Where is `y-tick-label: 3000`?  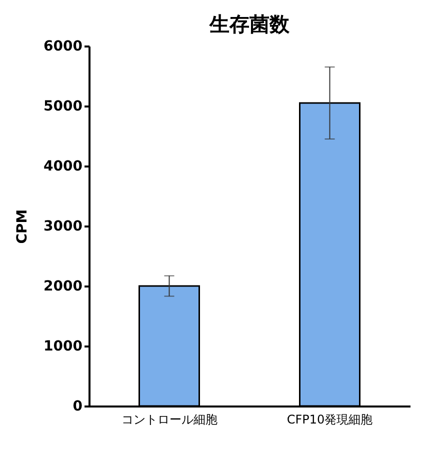
y-tick-label: 3000 is located at coordinates (63, 226).